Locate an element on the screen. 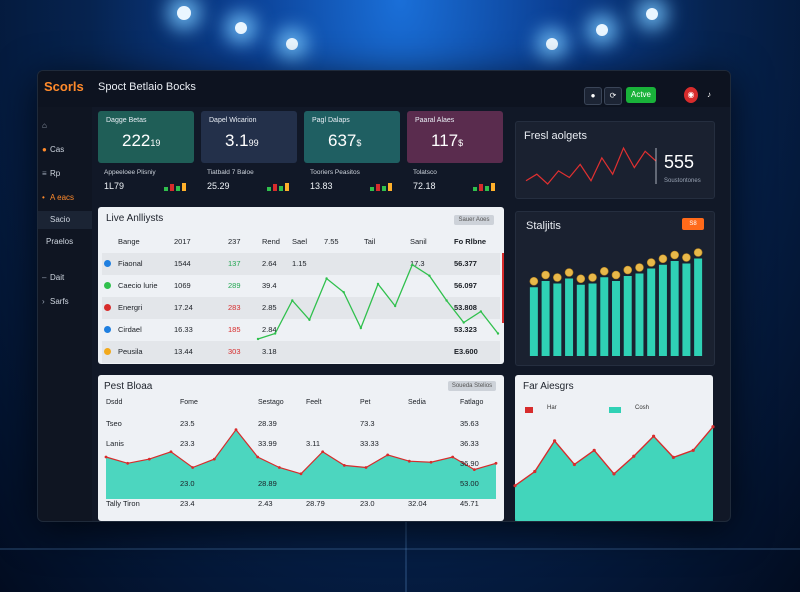 Image resolution: width=800 pixels, height=592 pixels. kpi-card-title: Pagl Dalaps is located at coordinates (331, 120).